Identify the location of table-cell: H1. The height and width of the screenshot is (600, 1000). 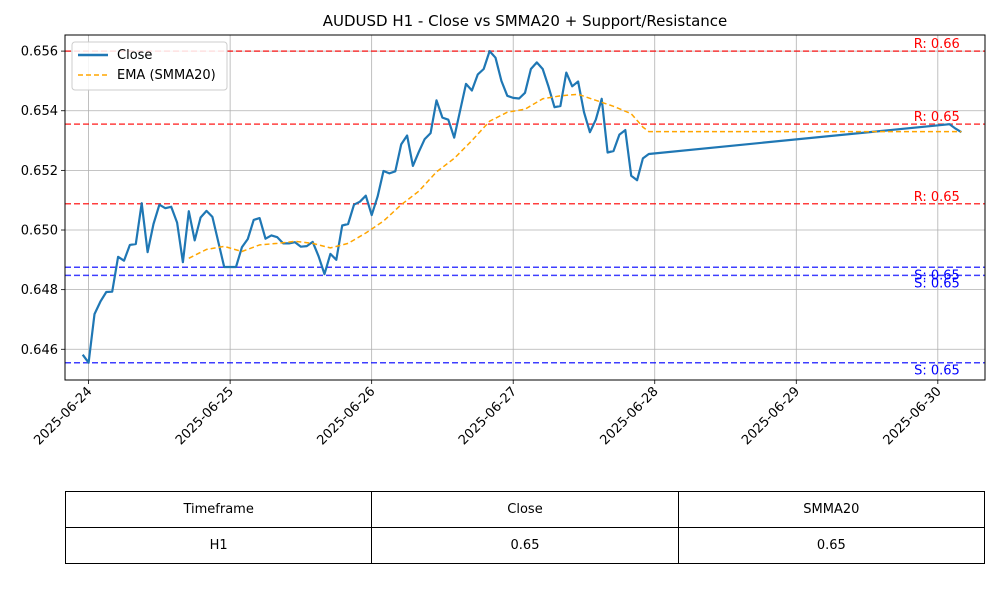
(218, 545).